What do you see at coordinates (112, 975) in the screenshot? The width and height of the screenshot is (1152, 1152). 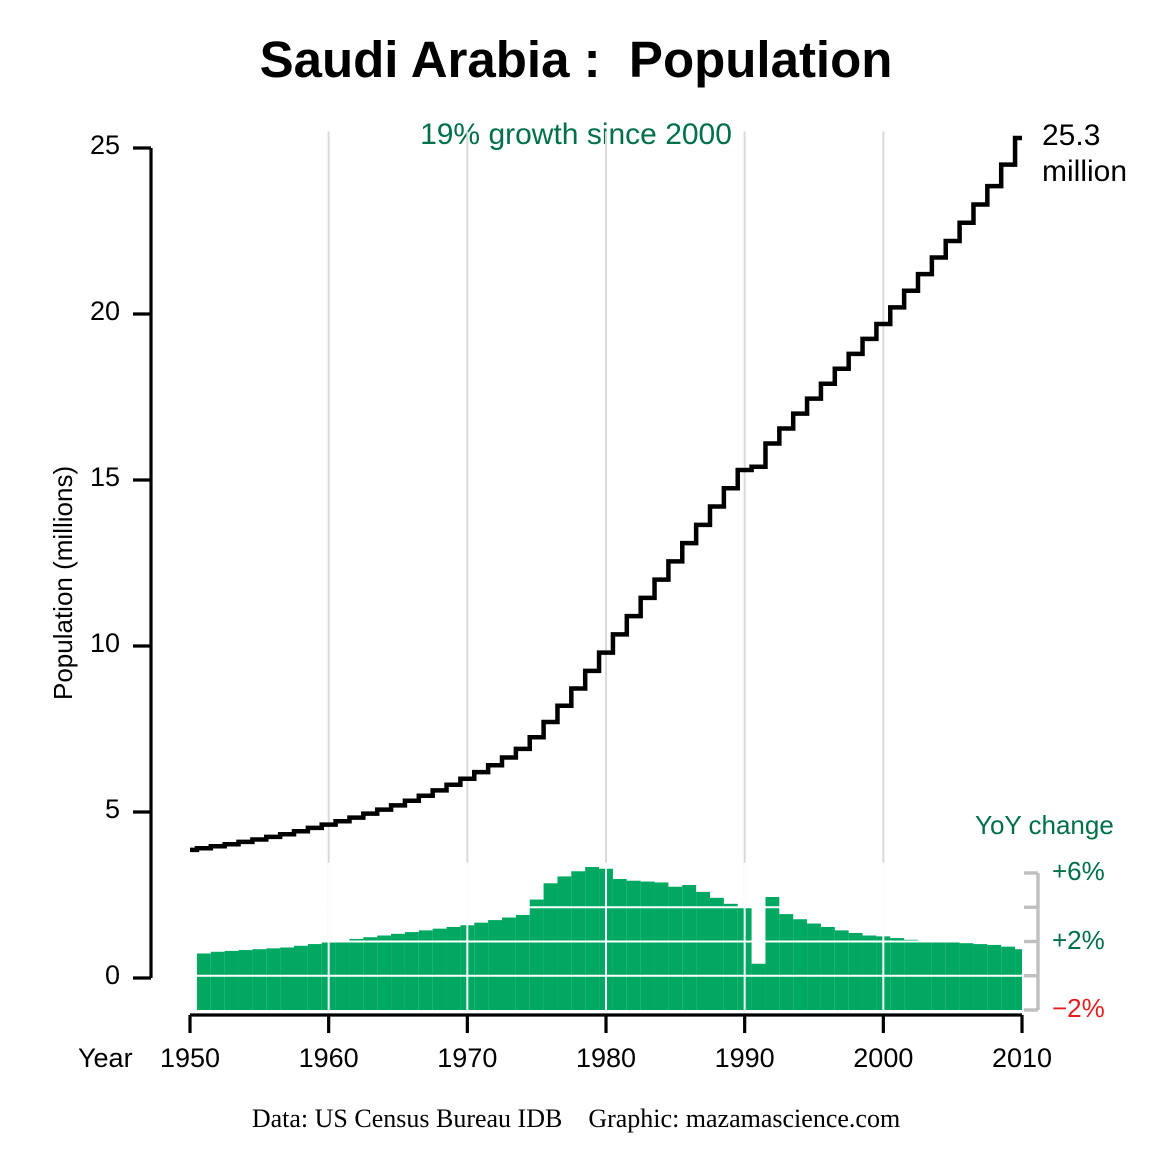 I see `y-tick-label: 0` at bounding box center [112, 975].